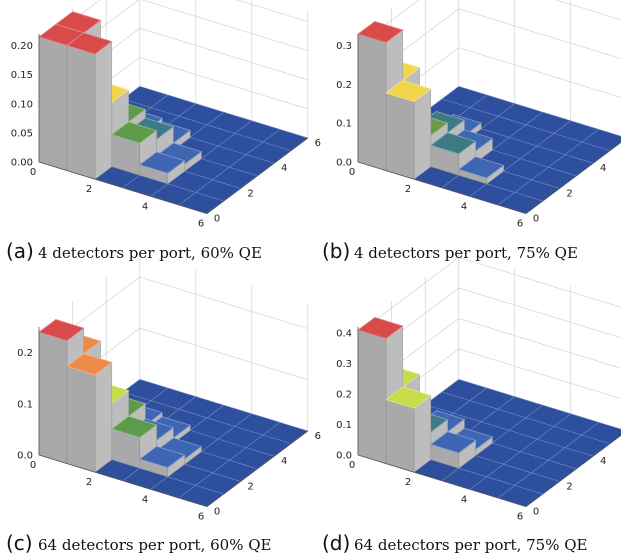  Describe the element at coordinates (318, 436) in the screenshot. I see `y-tick-label: 6` at that location.